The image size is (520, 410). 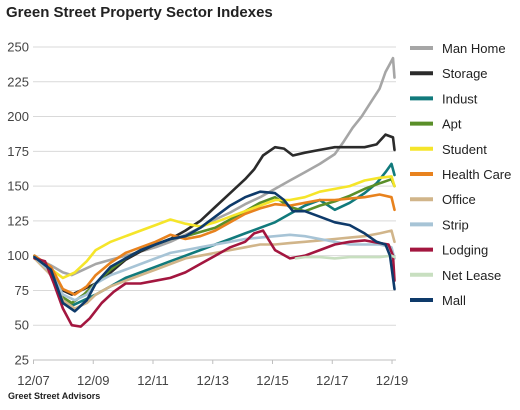 What do you see at coordinates (465, 73) in the screenshot?
I see `legend-label-storage: Storage` at bounding box center [465, 73].